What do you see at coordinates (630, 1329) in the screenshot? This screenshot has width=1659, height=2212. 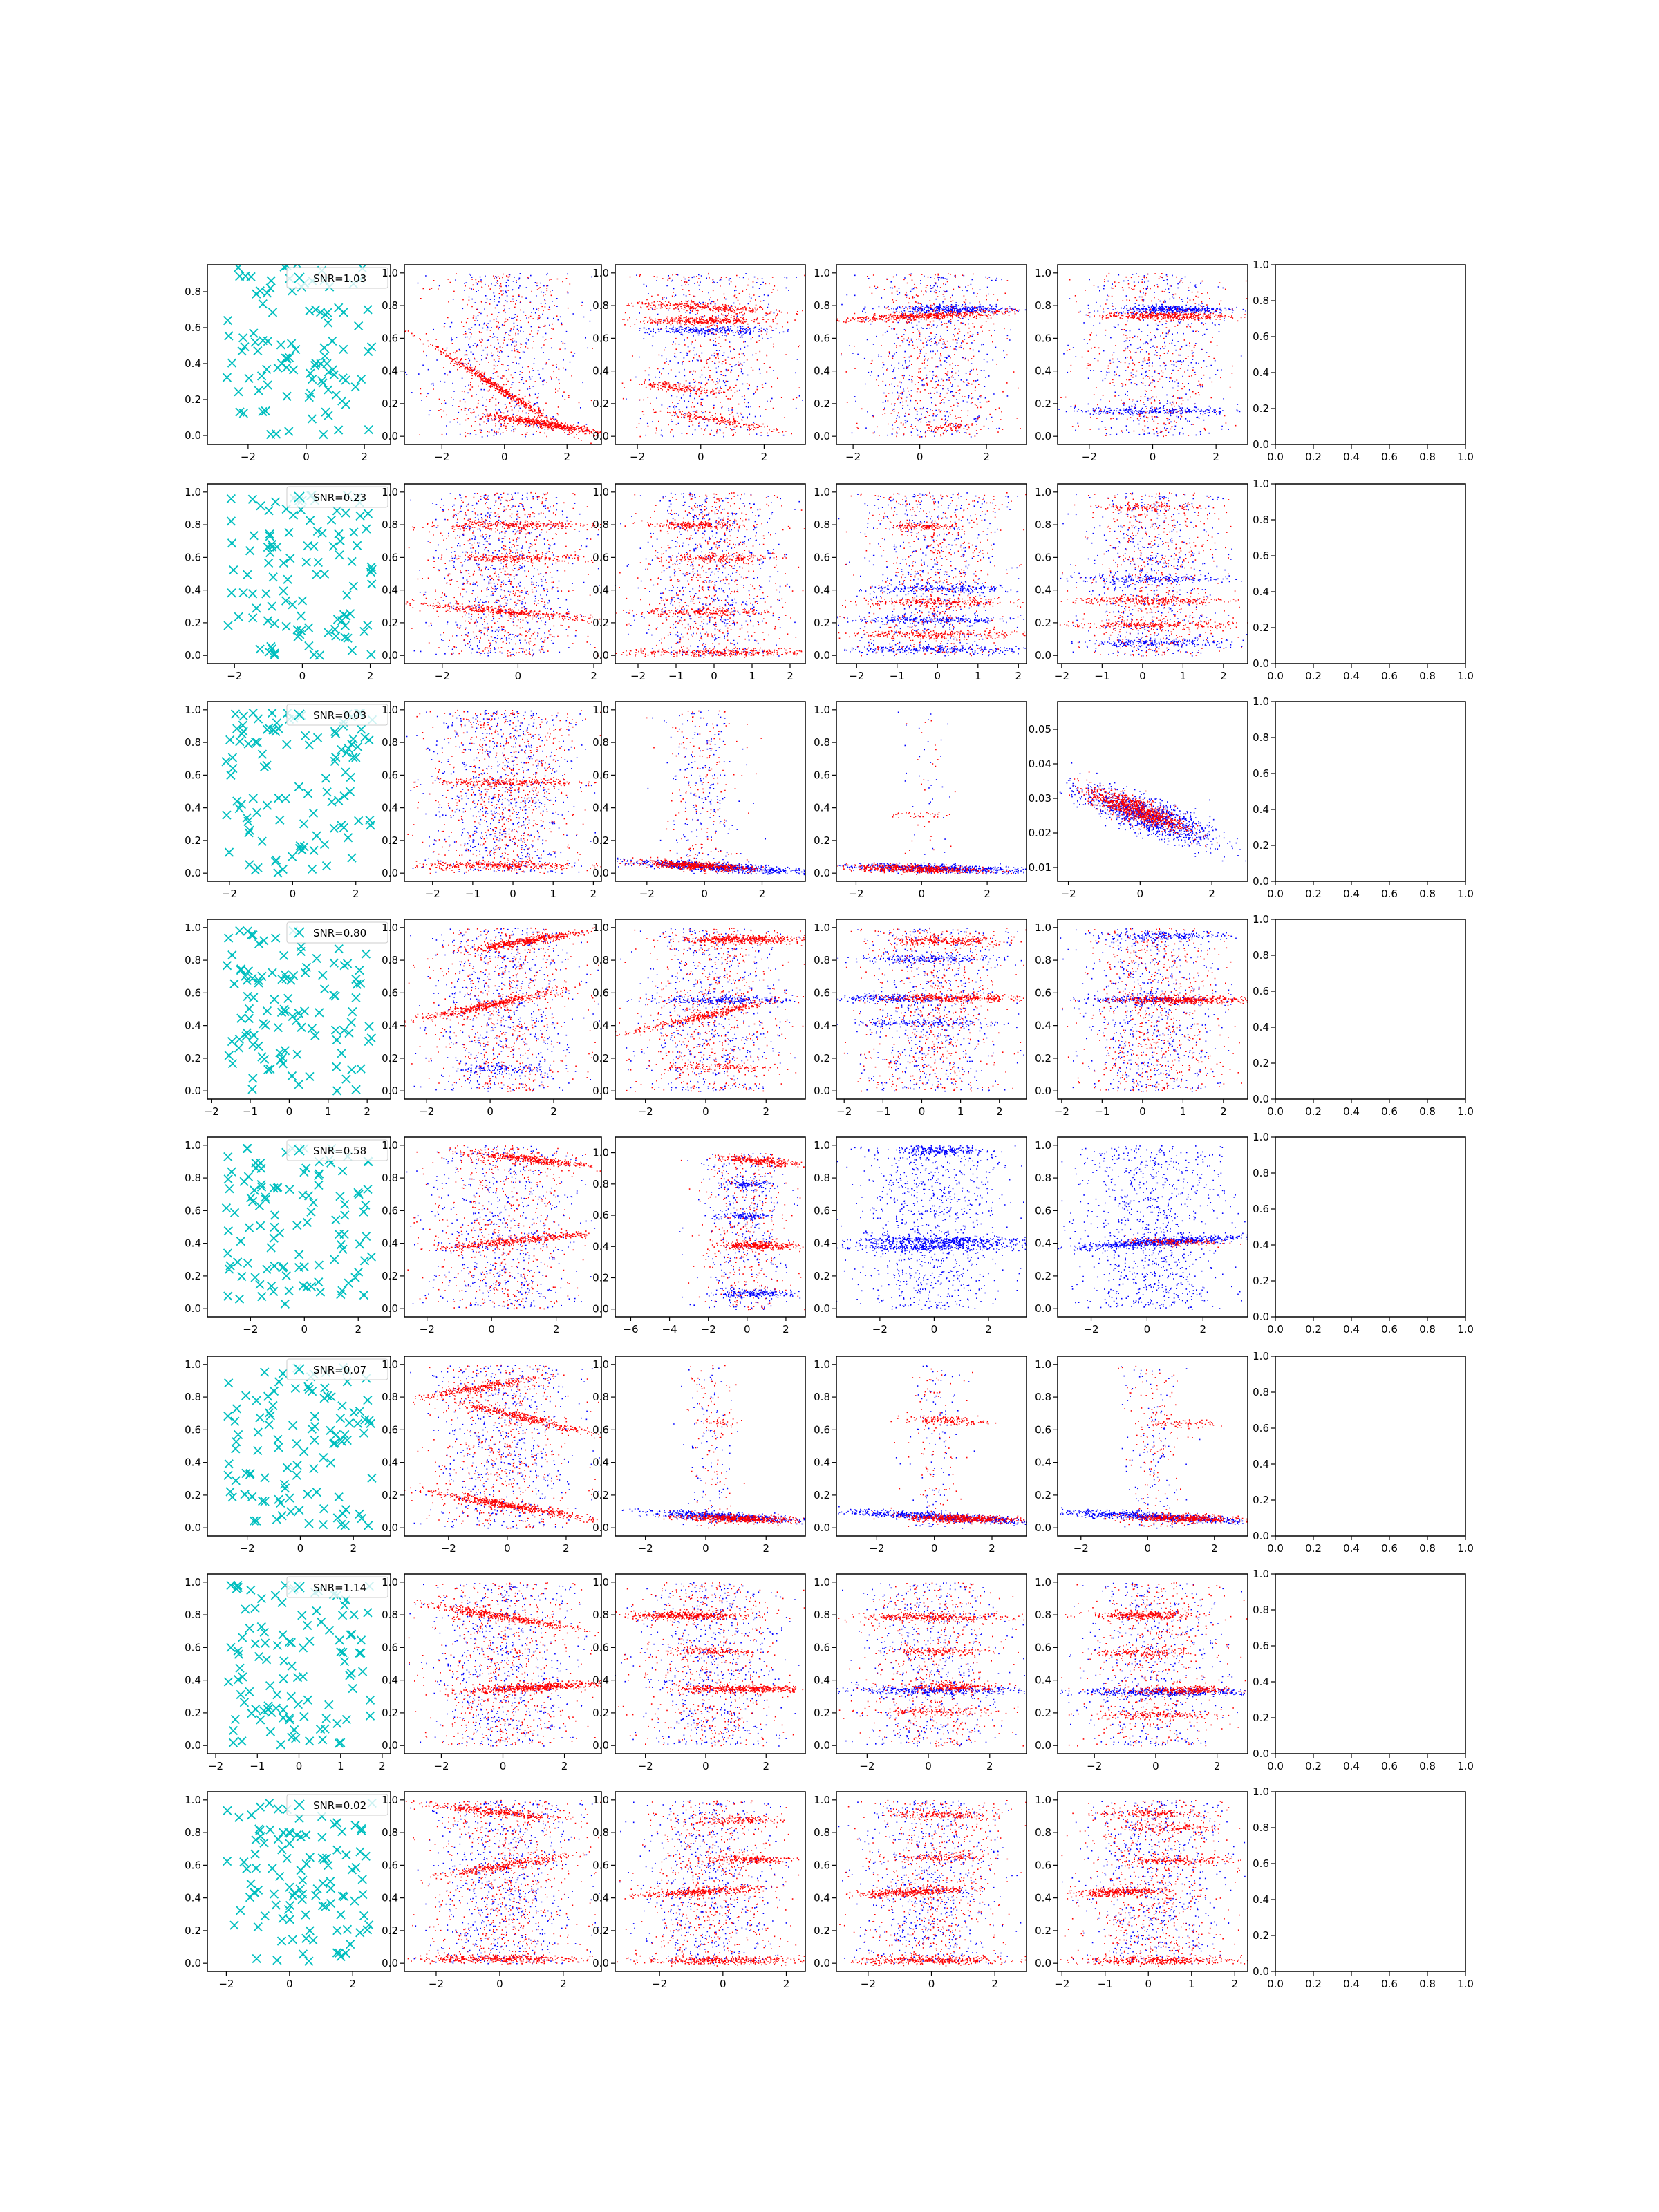 I see `x-tick-label: −6` at bounding box center [630, 1329].